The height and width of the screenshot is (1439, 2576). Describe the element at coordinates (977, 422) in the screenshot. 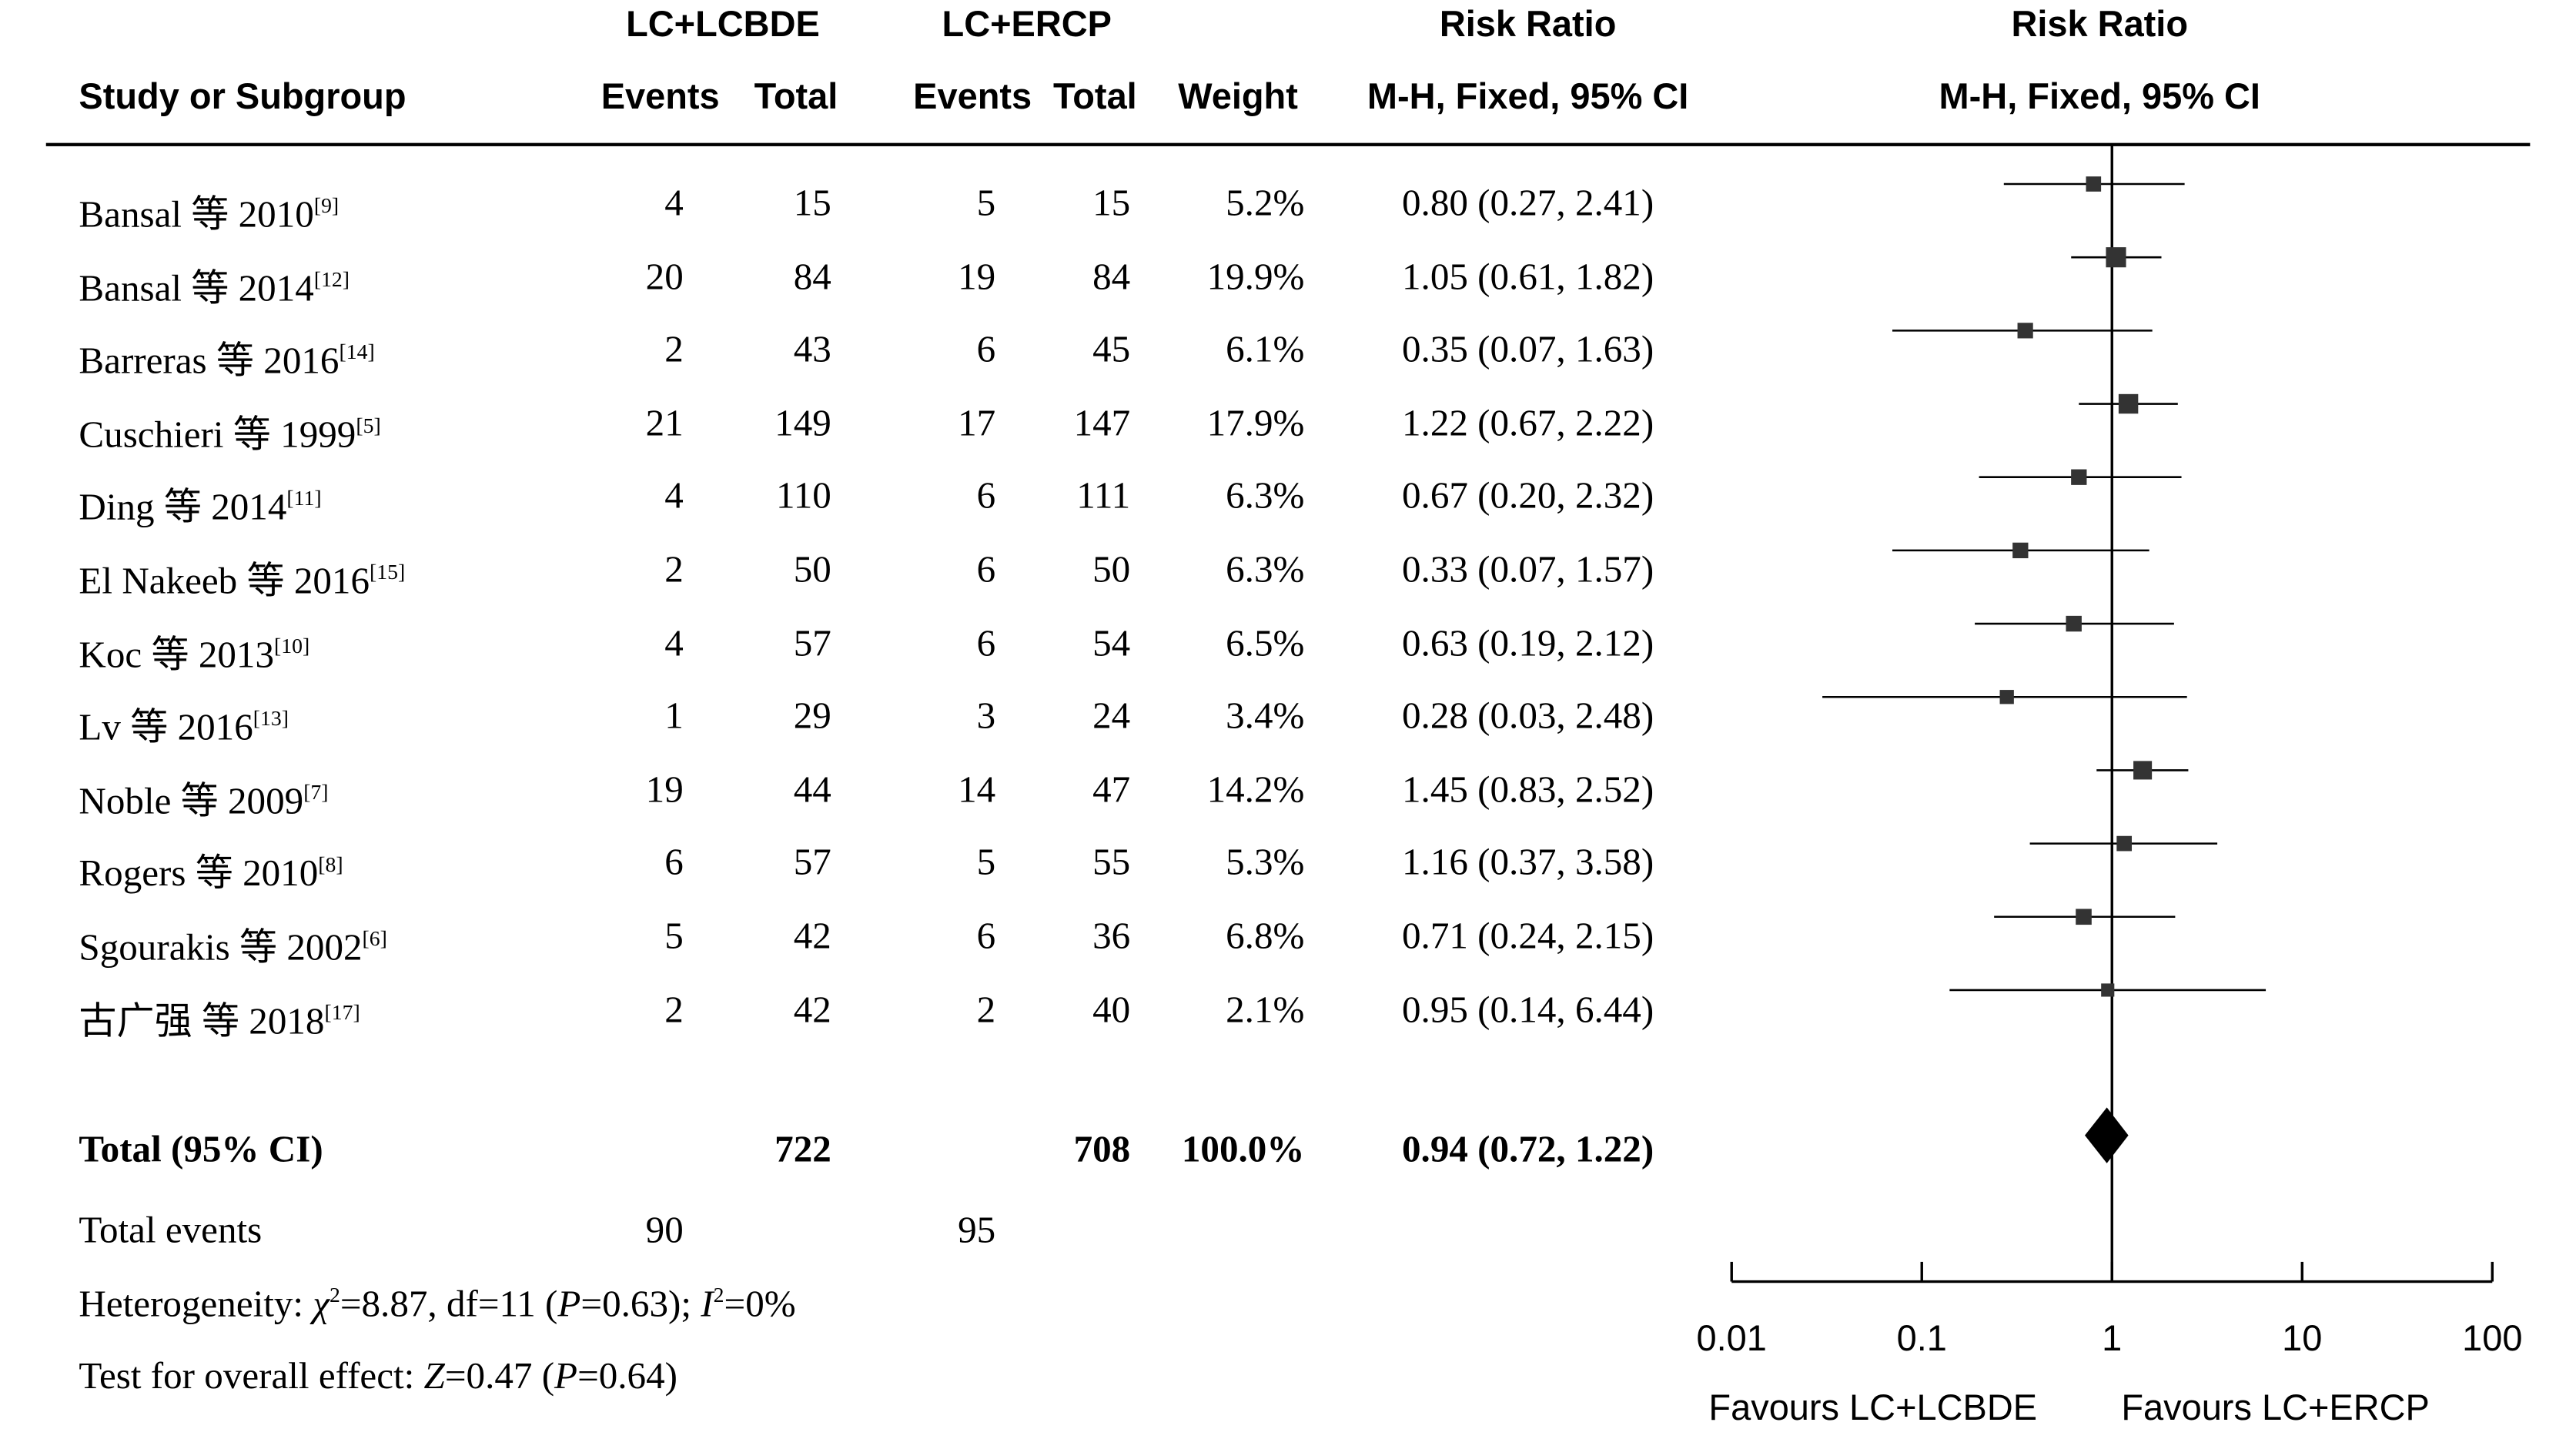

I see `study-events2: 17` at that location.